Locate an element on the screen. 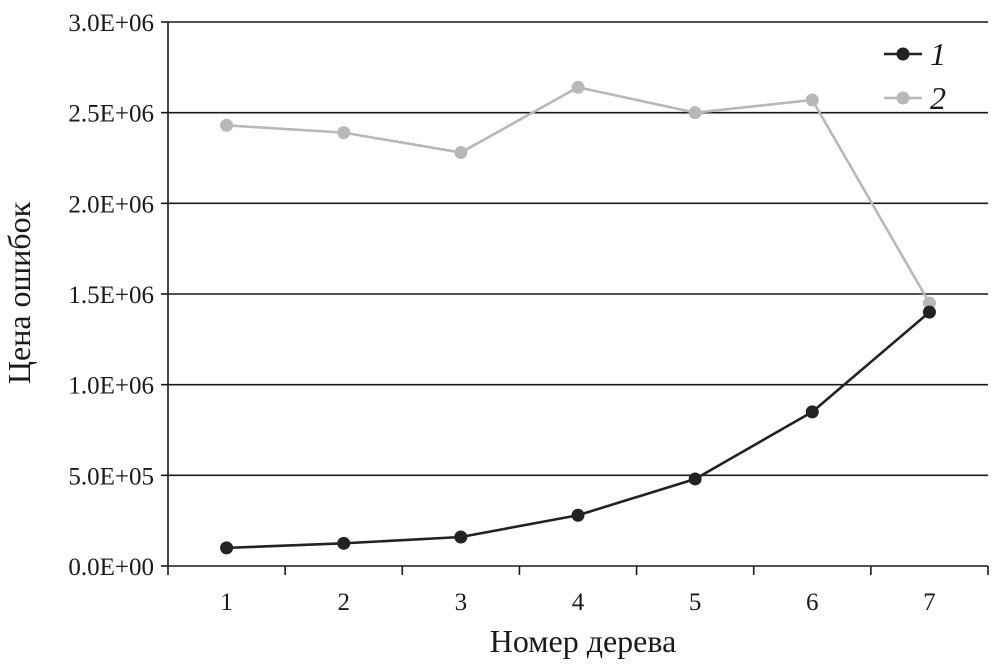 Image resolution: width=1002 pixels, height=668 pixels. x-tick-label: 7 is located at coordinates (929, 602).